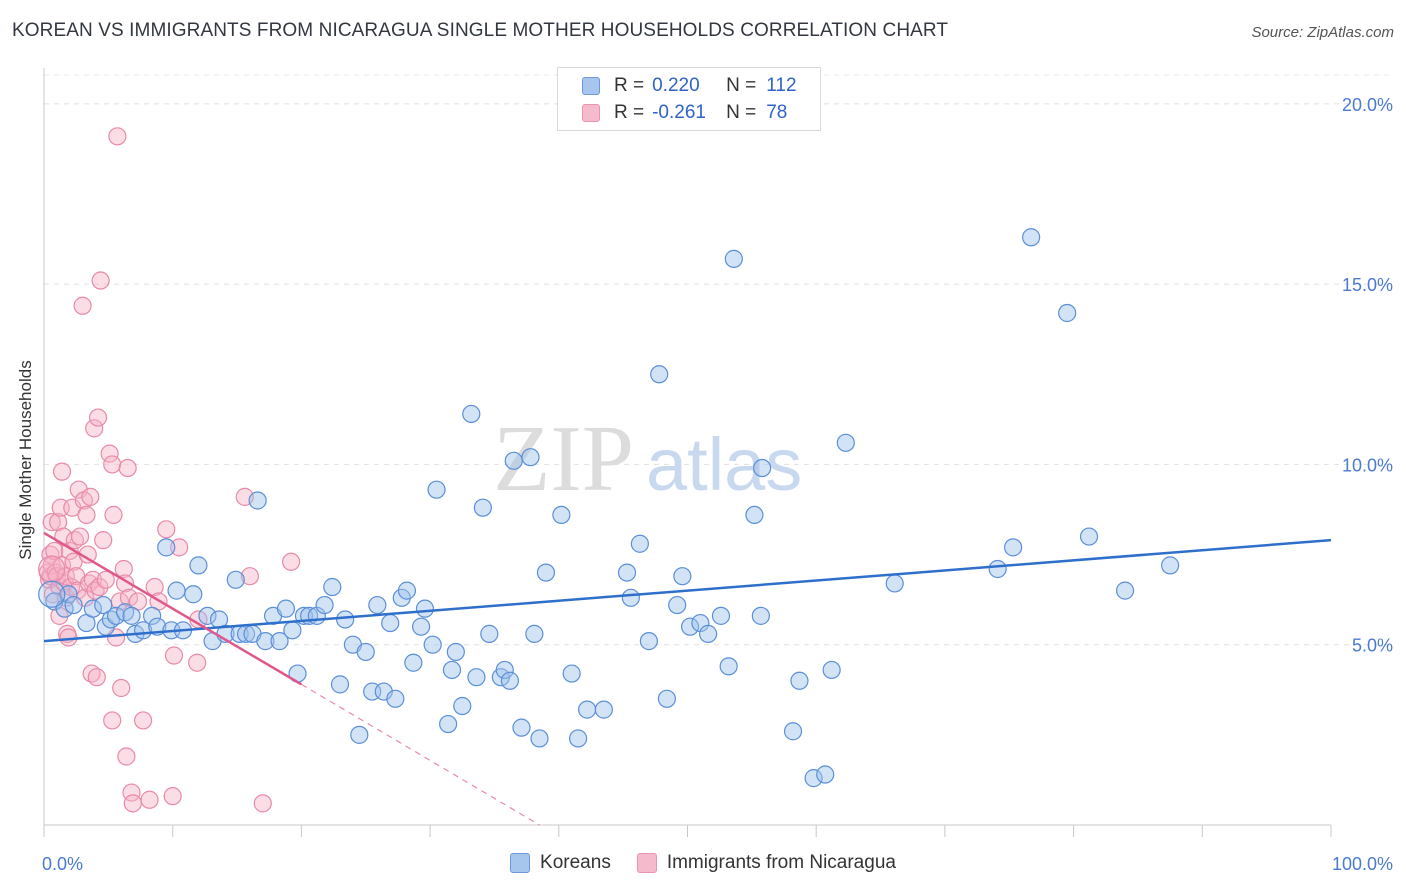 The width and height of the screenshot is (1406, 892). I want to click on legend-n-value: 112, so click(781, 85).